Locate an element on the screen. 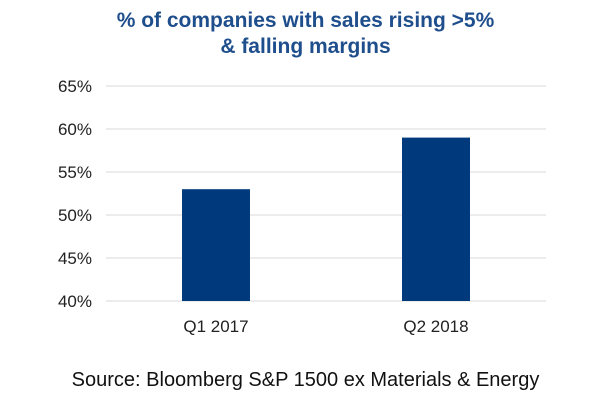  y-tick-label: 65% is located at coordinates (75, 86).